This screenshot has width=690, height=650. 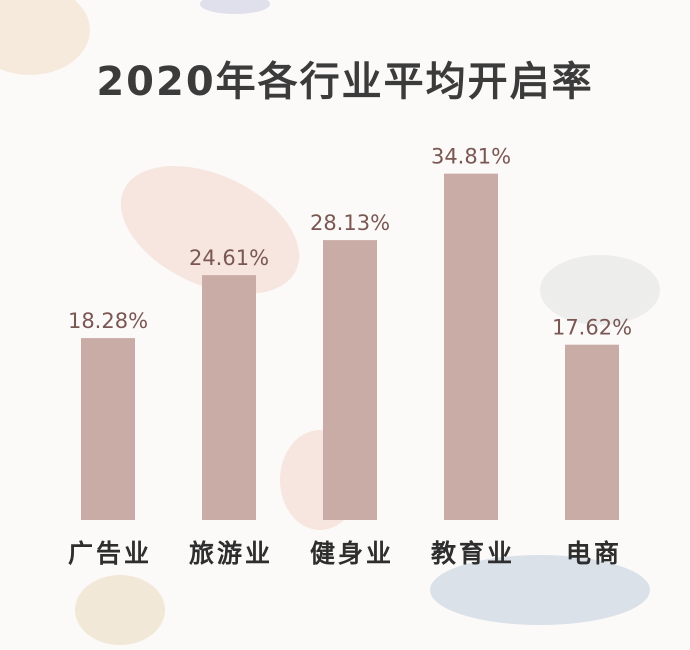 What do you see at coordinates (352, 553) in the screenshot?
I see `x-tick-label: 健身业` at bounding box center [352, 553].